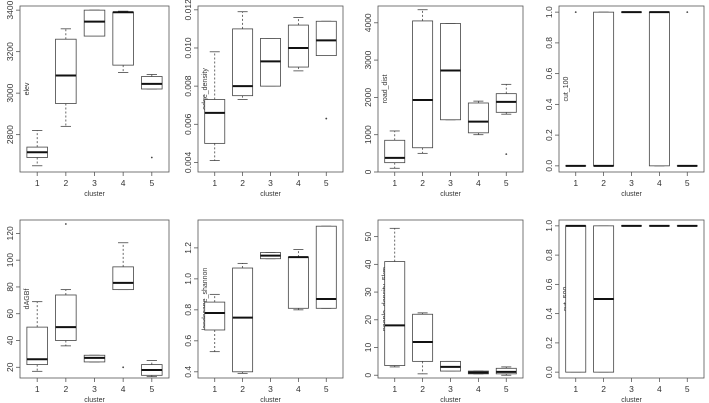 The image size is (709, 403). What do you see at coordinates (10, 260) in the screenshot?
I see `y-tick-label: 100` at bounding box center [10, 260].